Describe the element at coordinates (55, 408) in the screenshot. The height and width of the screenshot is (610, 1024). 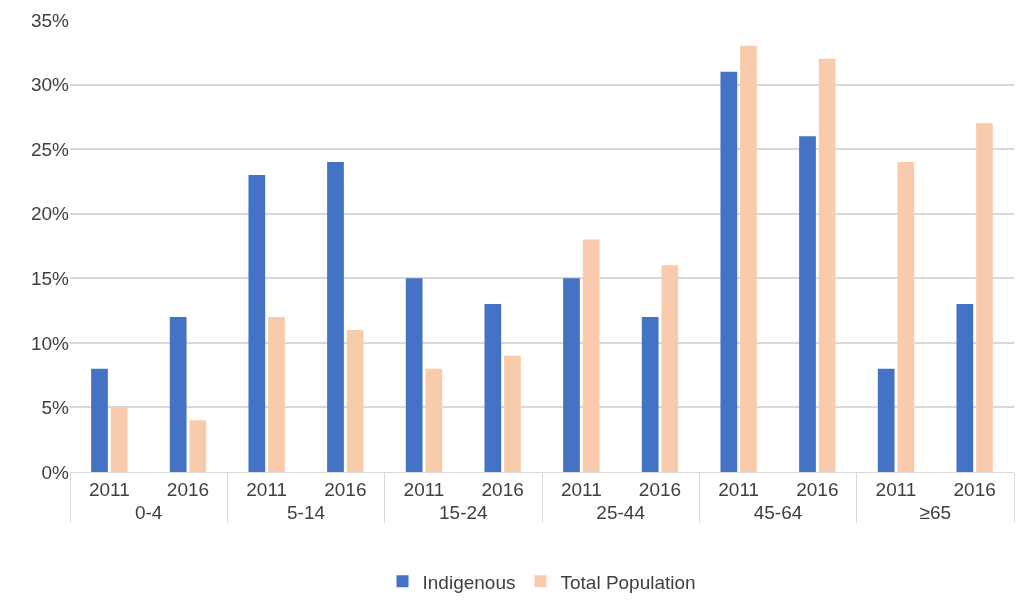
I see `y-tick-label: 5%` at that location.